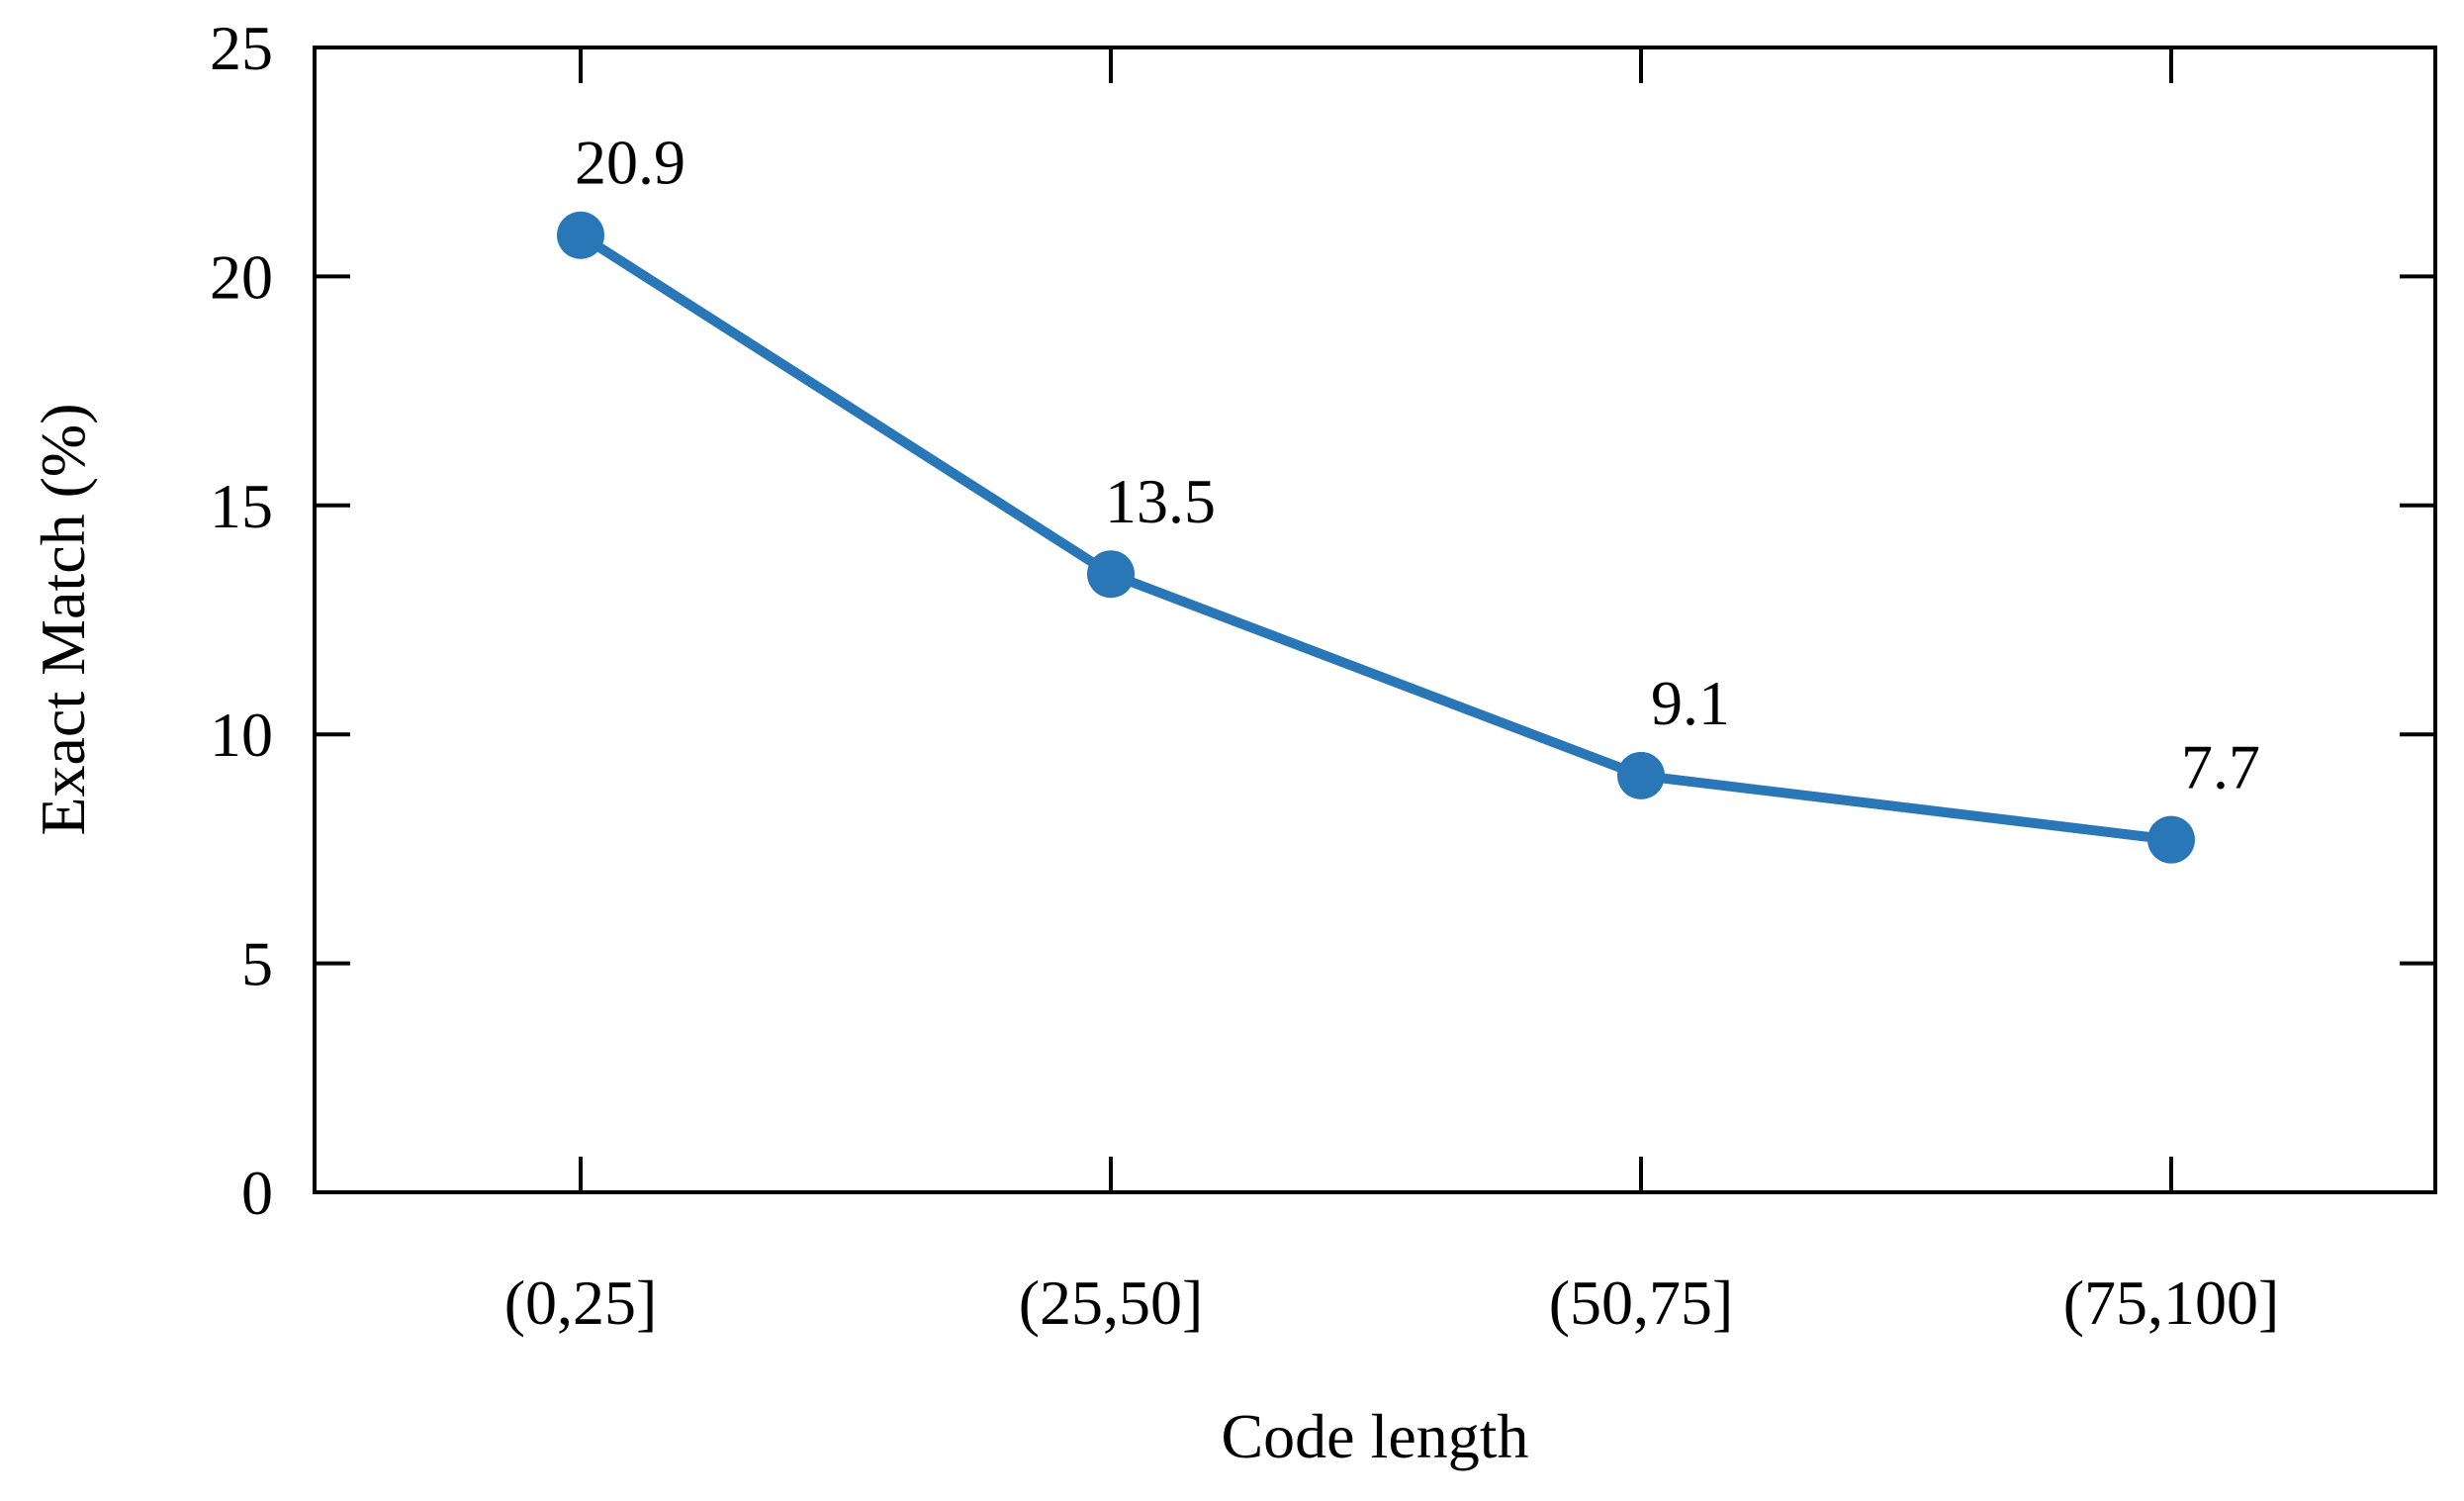  What do you see at coordinates (630, 163) in the screenshot?
I see `data-label: 20.9` at bounding box center [630, 163].